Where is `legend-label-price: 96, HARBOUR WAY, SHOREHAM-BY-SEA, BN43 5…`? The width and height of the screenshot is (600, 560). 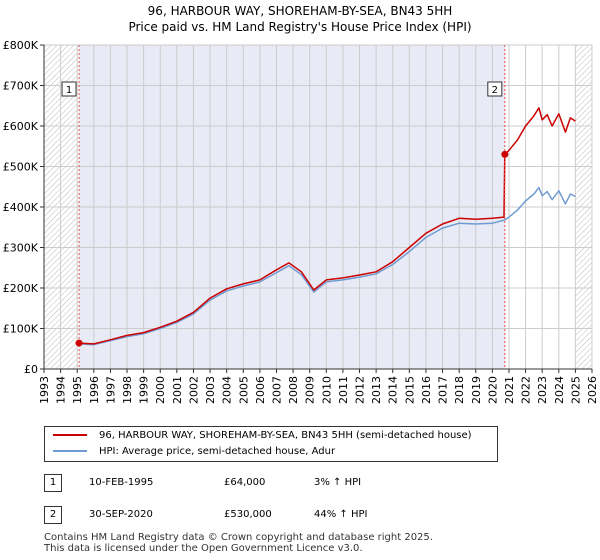
legend-label-price: 96, HARBOUR WAY, SHOREHAM-BY-SEA, BN43 5… is located at coordinates (285, 435).